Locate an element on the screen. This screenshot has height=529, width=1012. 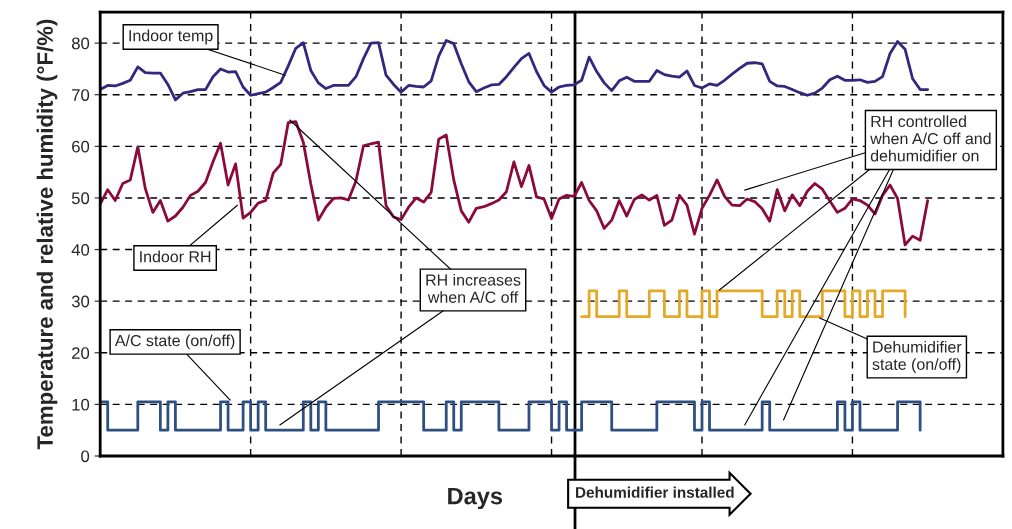
annotation: RH increases when A/C off is located at coordinates (473, 288).